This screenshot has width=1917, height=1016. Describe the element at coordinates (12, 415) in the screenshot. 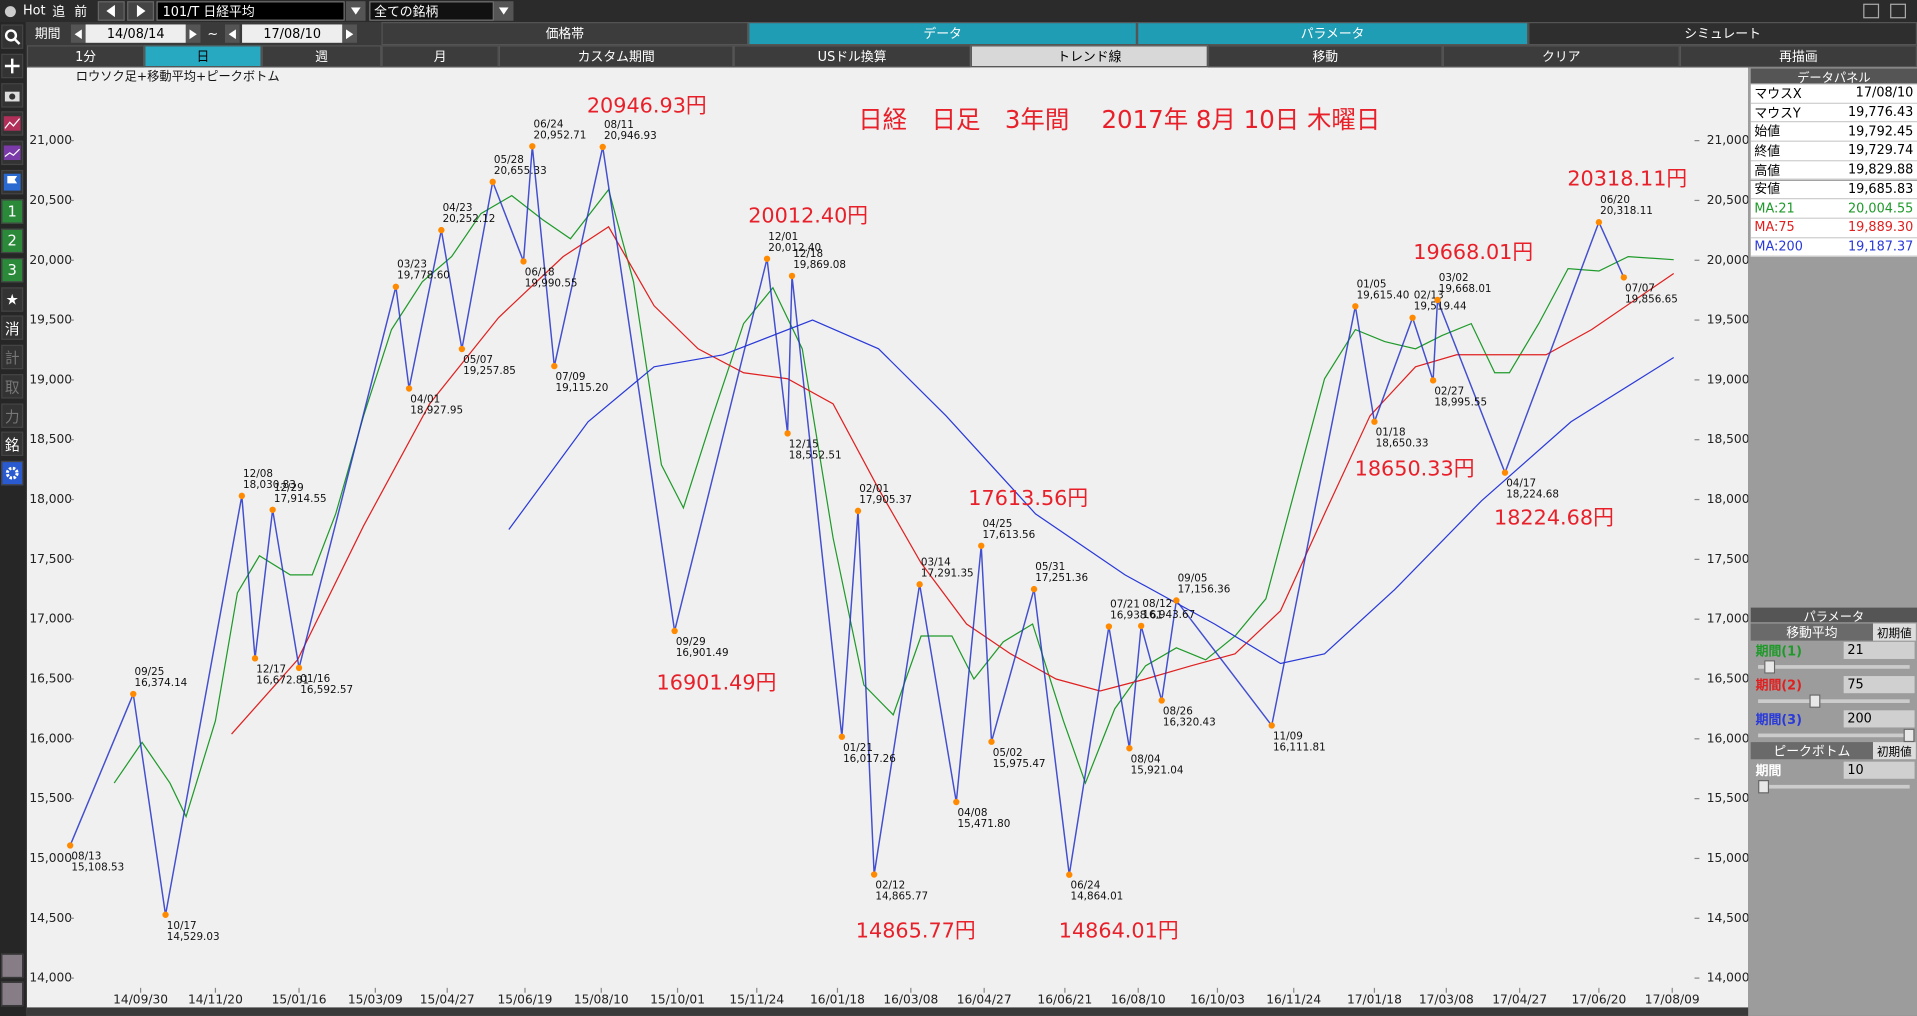

I see `input-button: 力` at that location.